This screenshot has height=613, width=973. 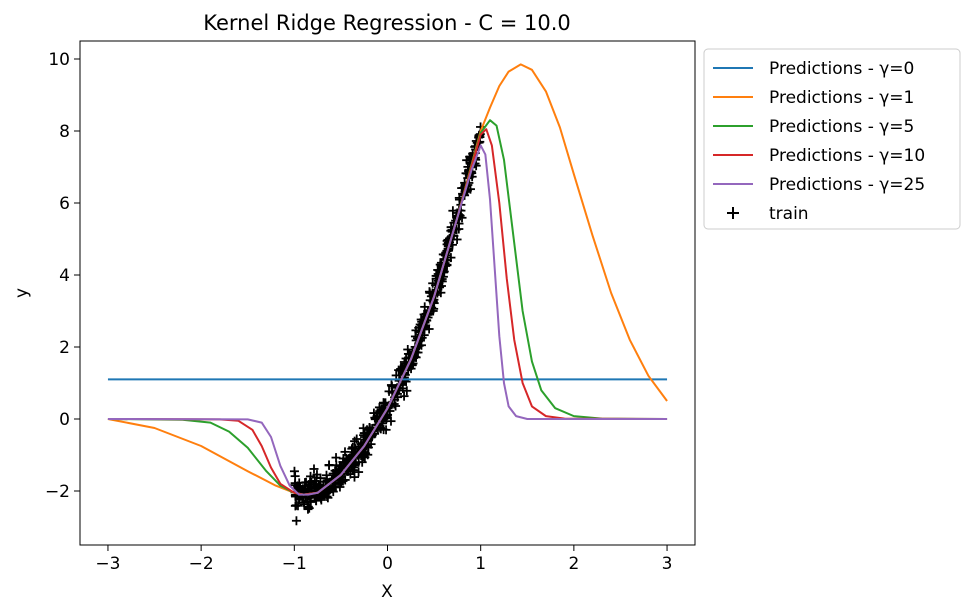 What do you see at coordinates (107, 564) in the screenshot?
I see `x-tick-label: −3` at bounding box center [107, 564].